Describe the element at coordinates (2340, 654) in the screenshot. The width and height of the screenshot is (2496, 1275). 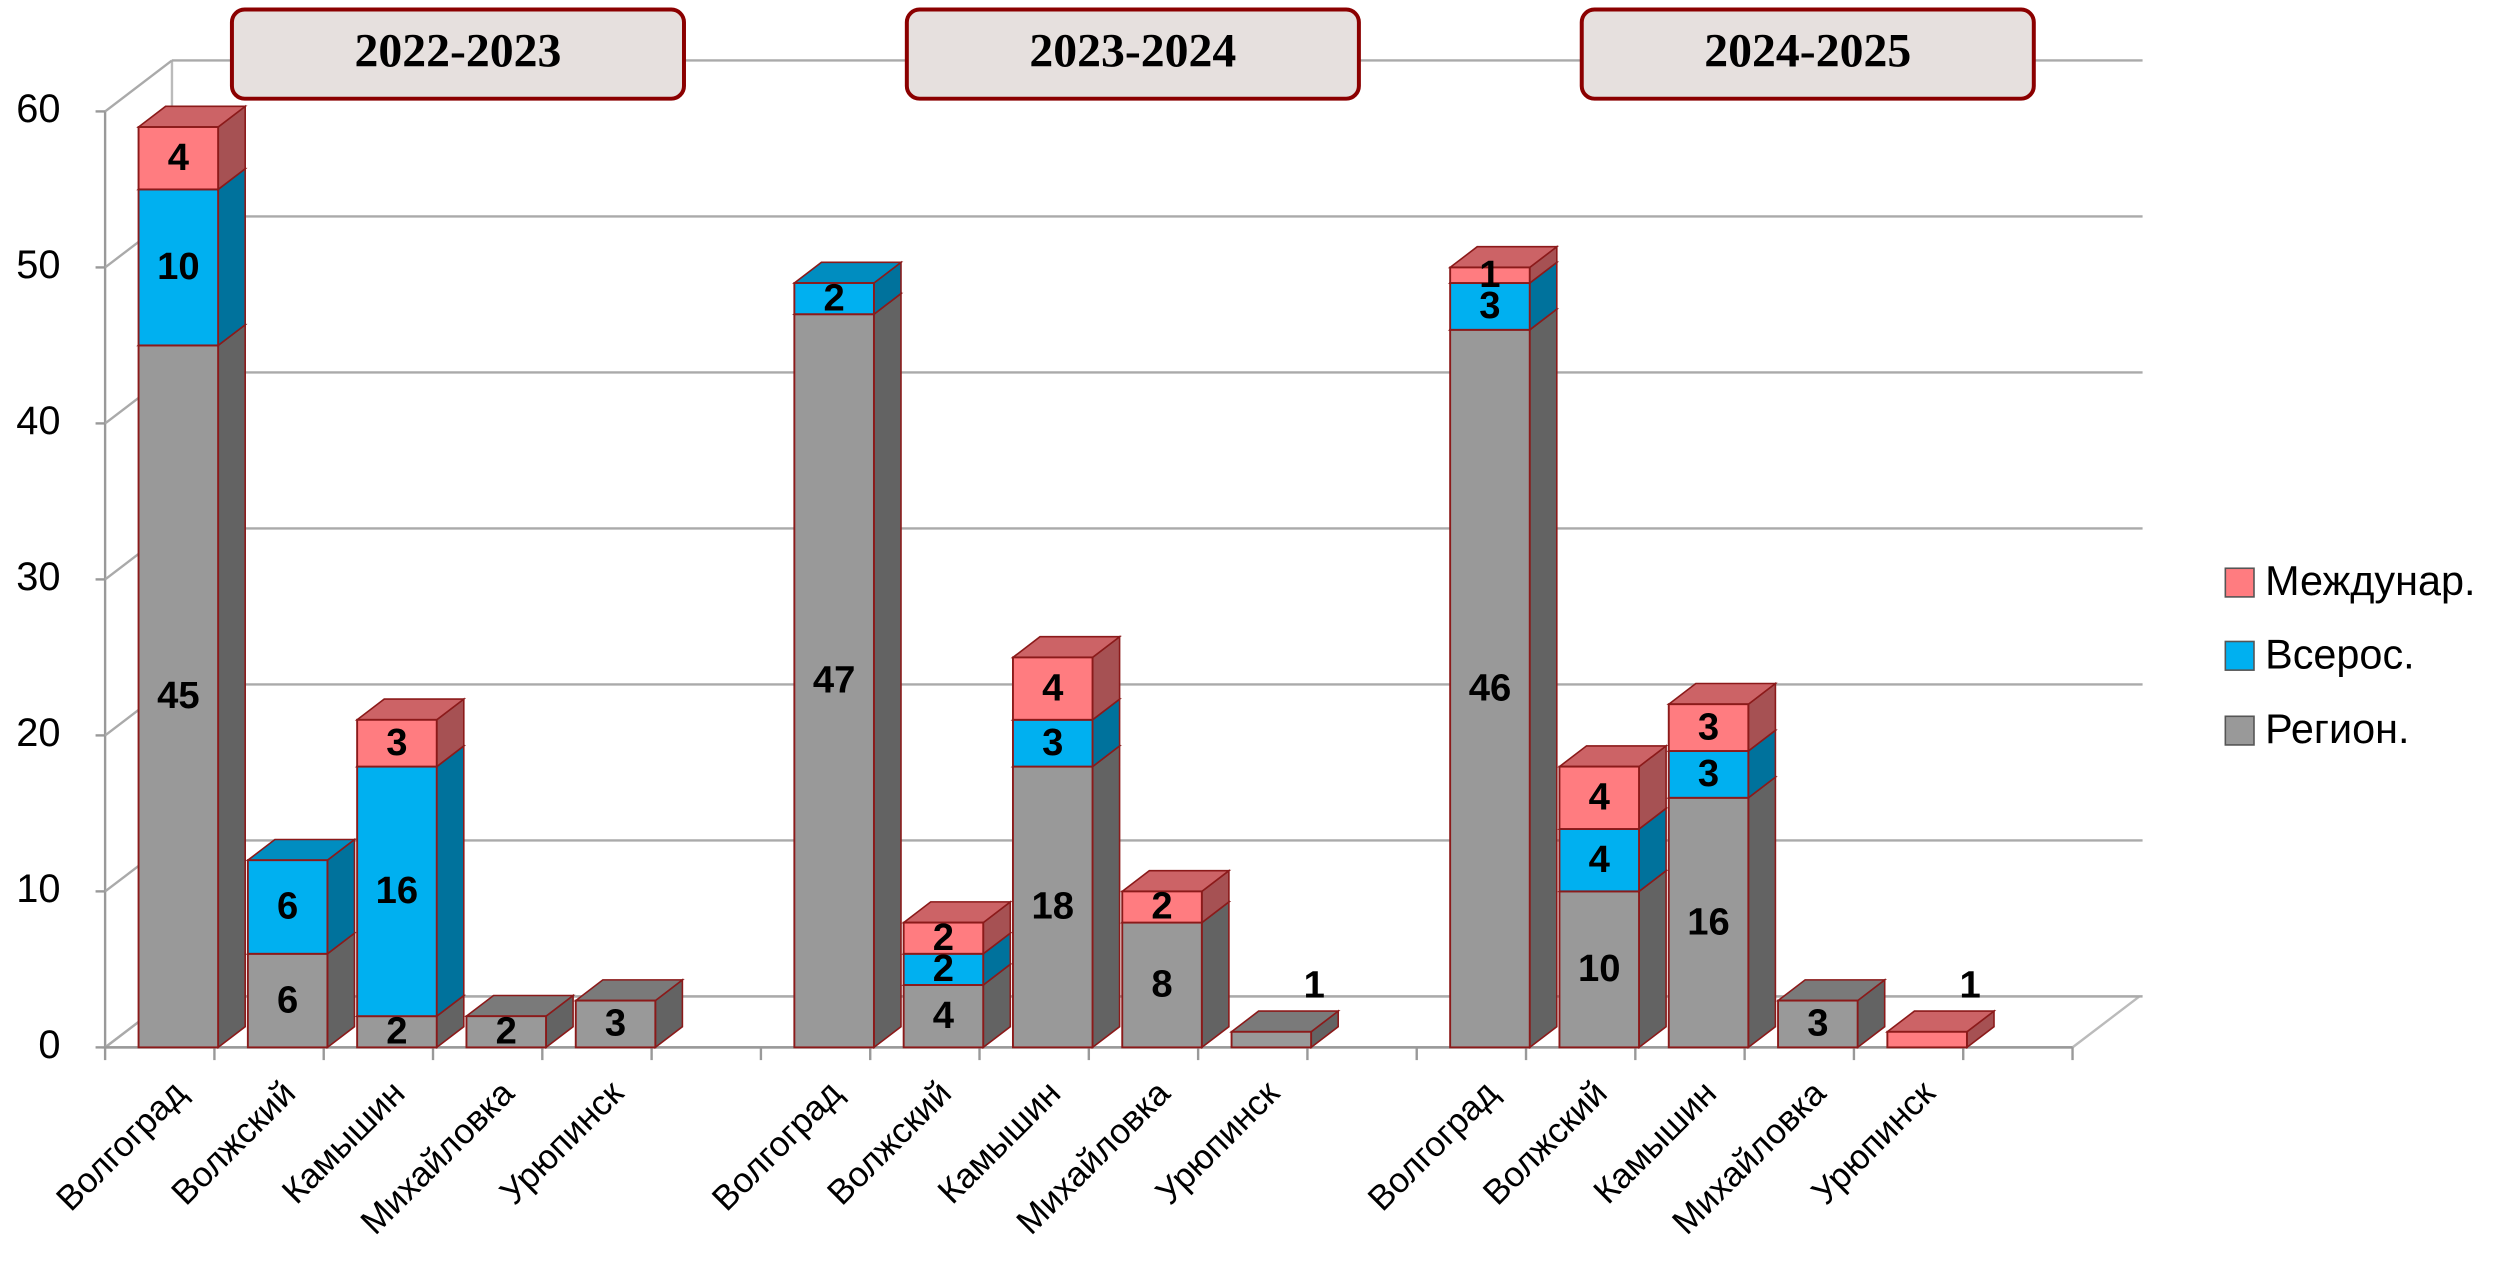
I see `legend-label: Всерос.` at that location.